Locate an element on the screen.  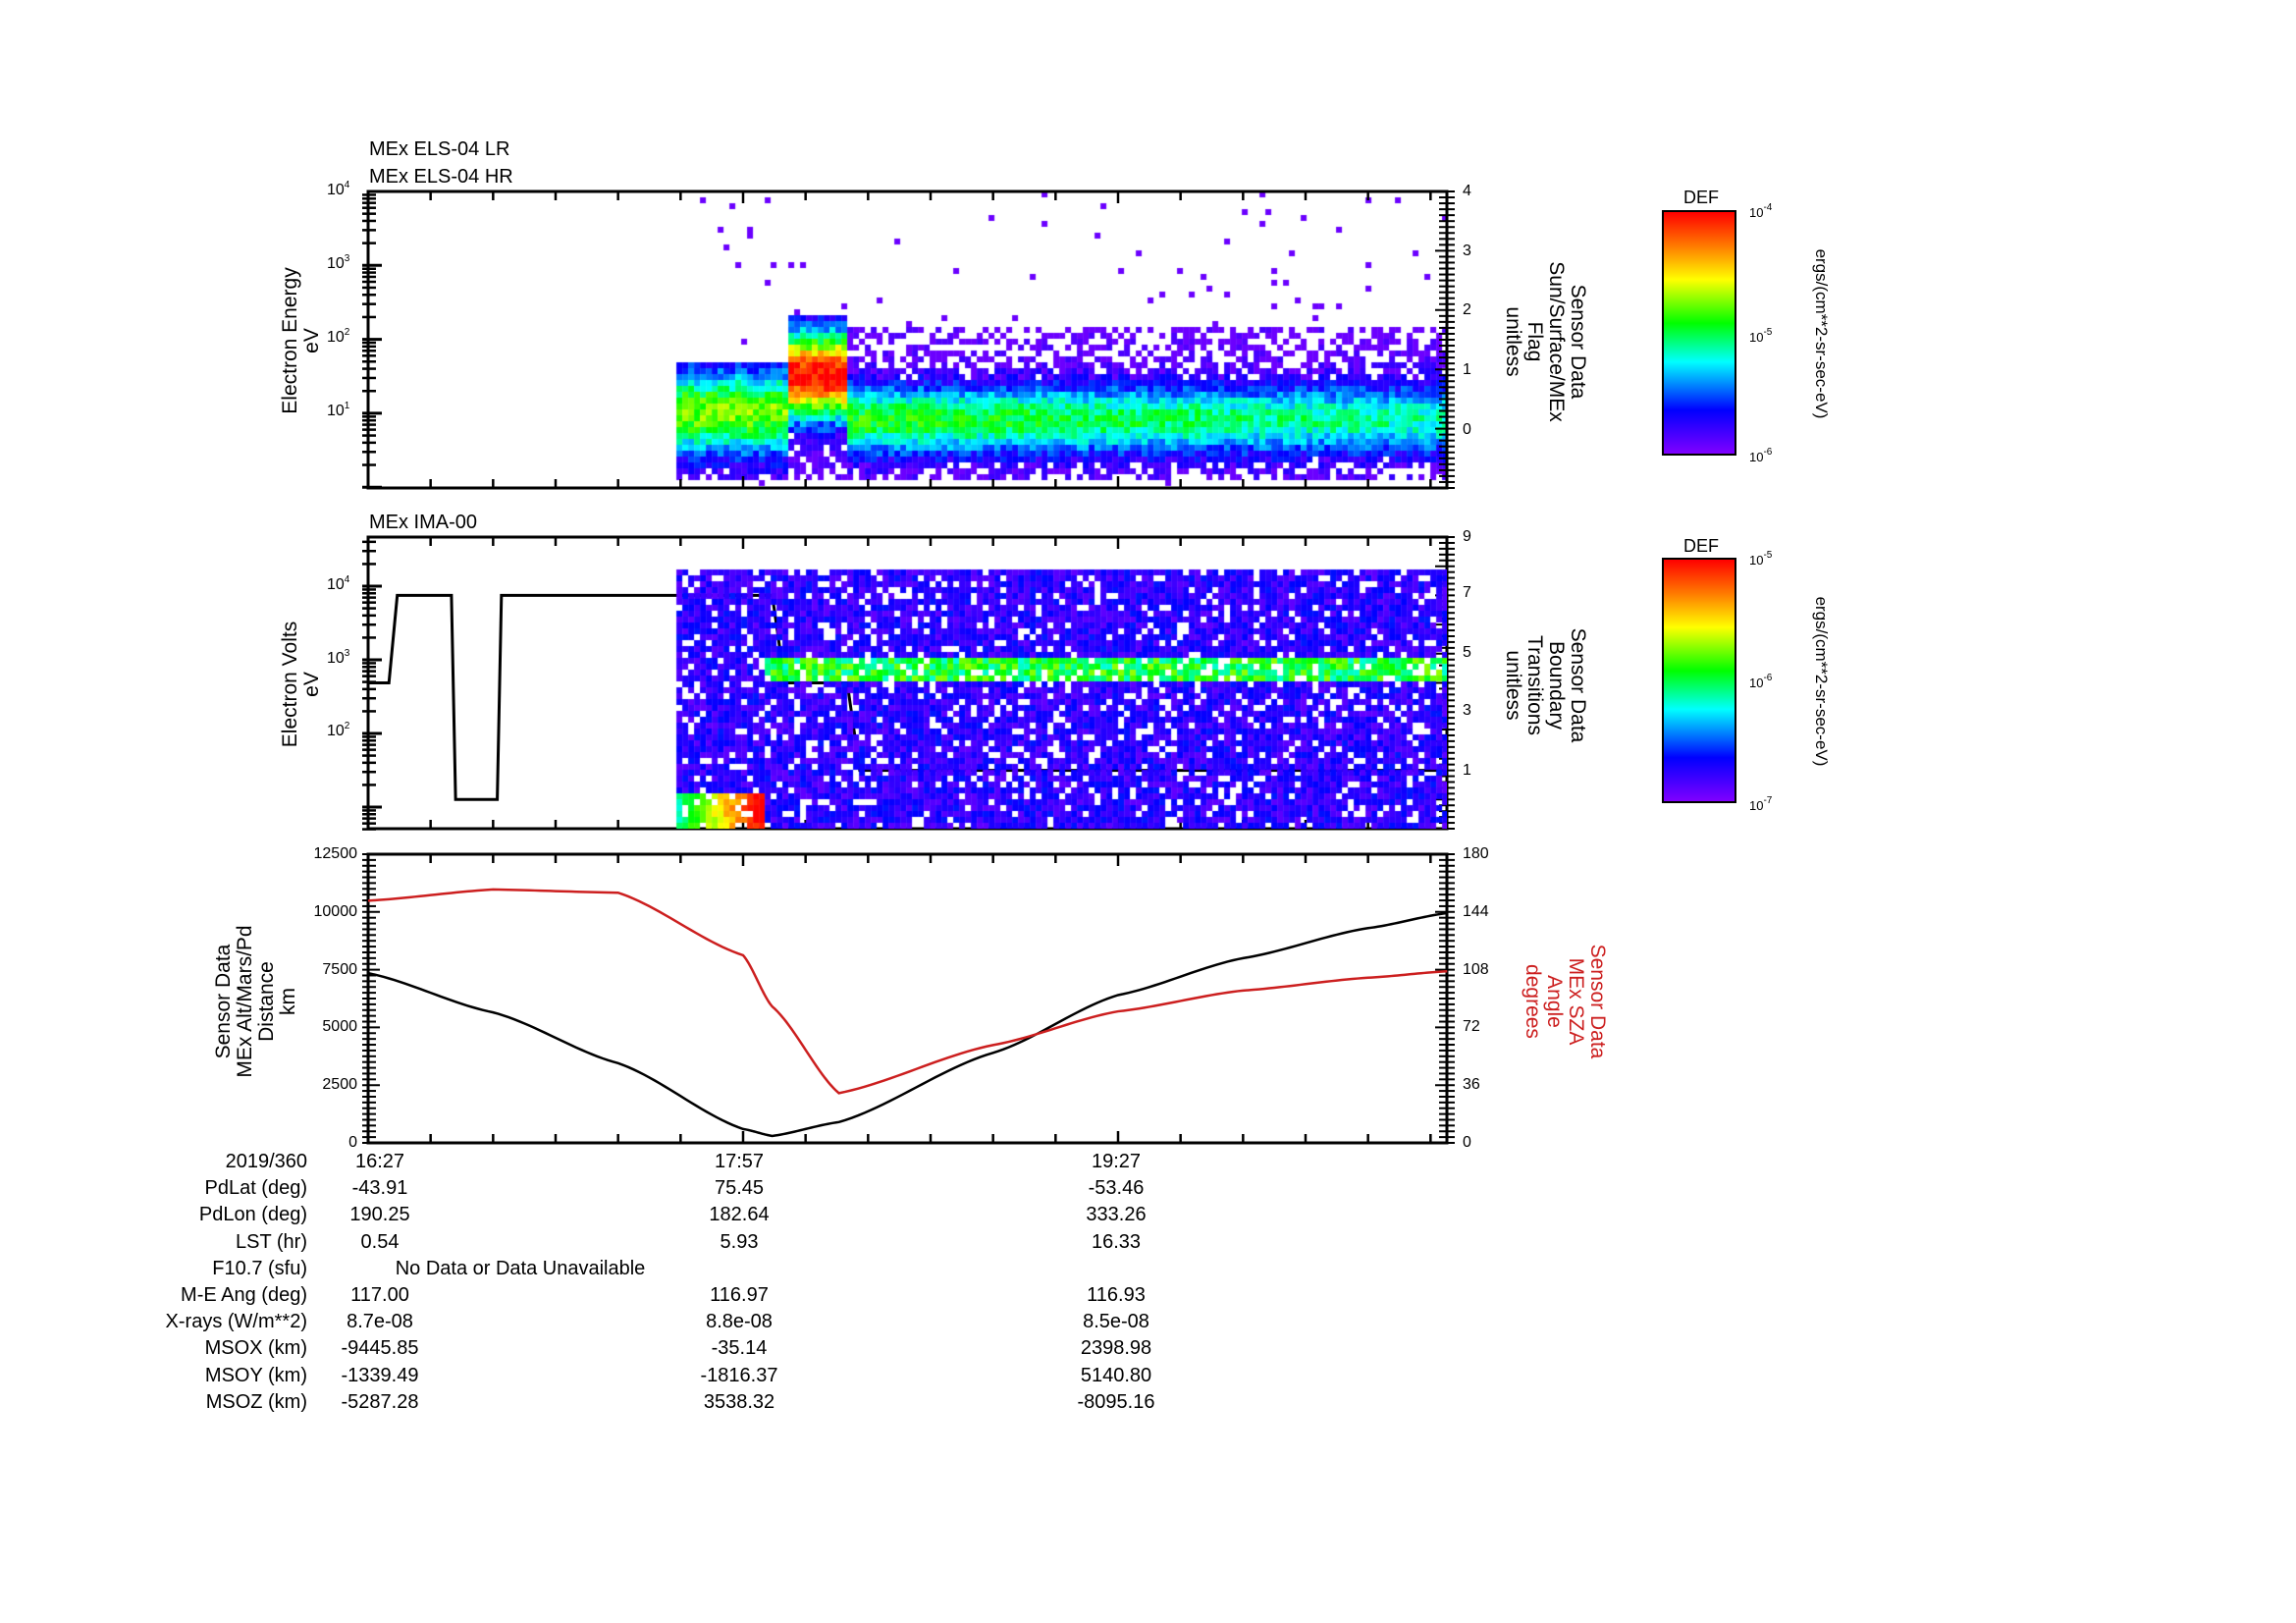
table-cell: 116.97 is located at coordinates (739, 1295).